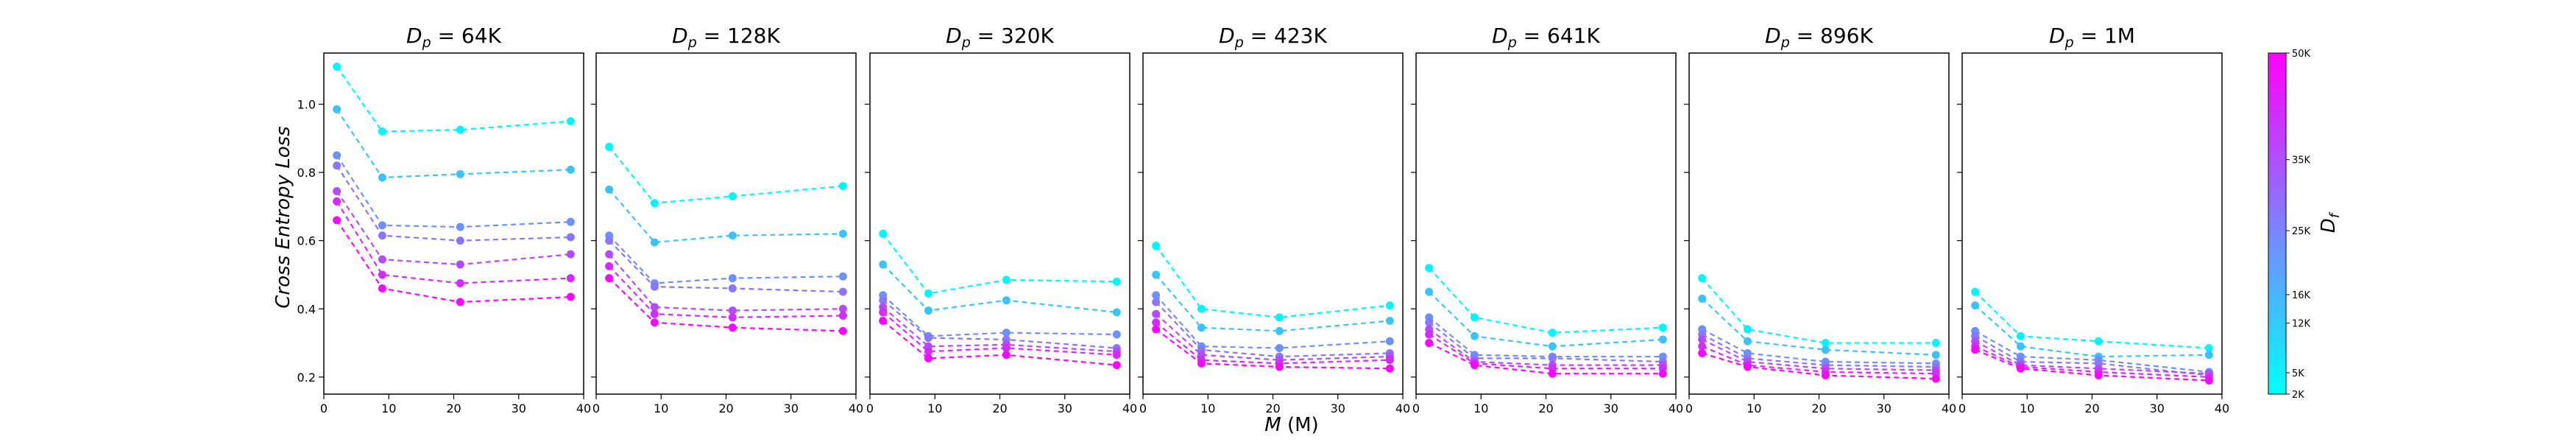 This screenshot has height=442, width=2576. I want to click on colorbar-gradient, so click(2277, 224).